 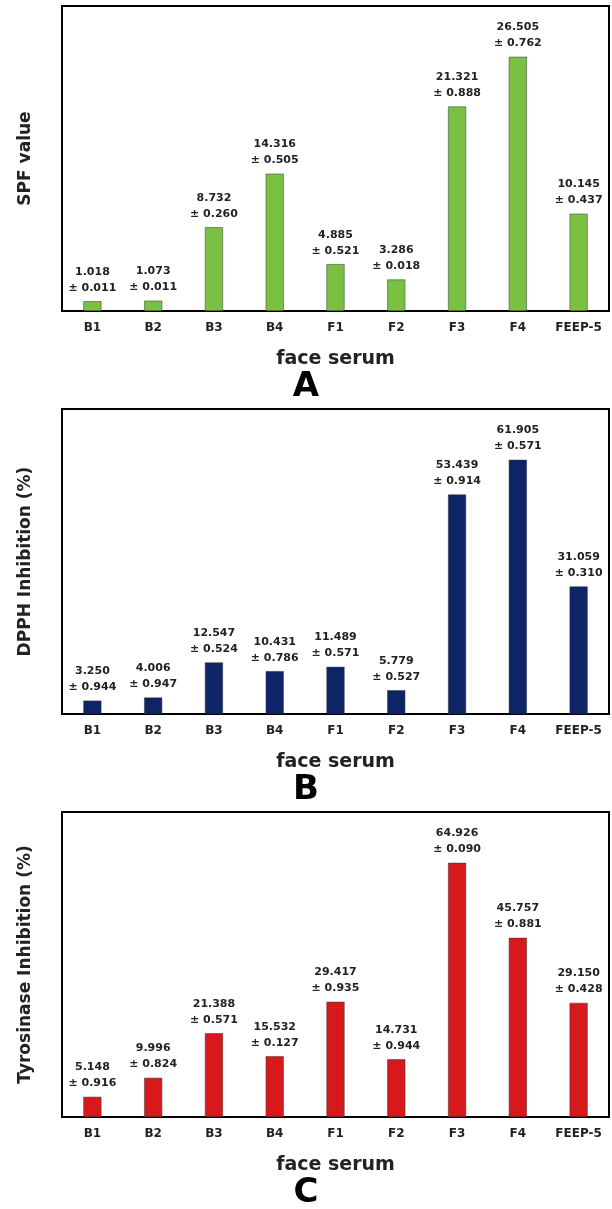 I want to click on data-label: 5.779 ± 0.527, so click(x=396, y=668).